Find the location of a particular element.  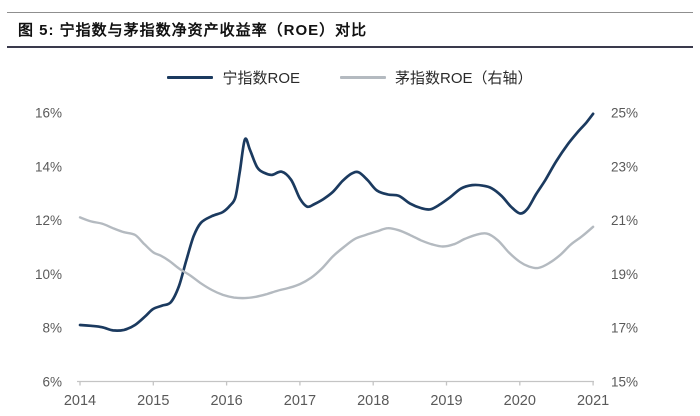

legend-label-ning: 宁指数ROE is located at coordinates (261, 78).